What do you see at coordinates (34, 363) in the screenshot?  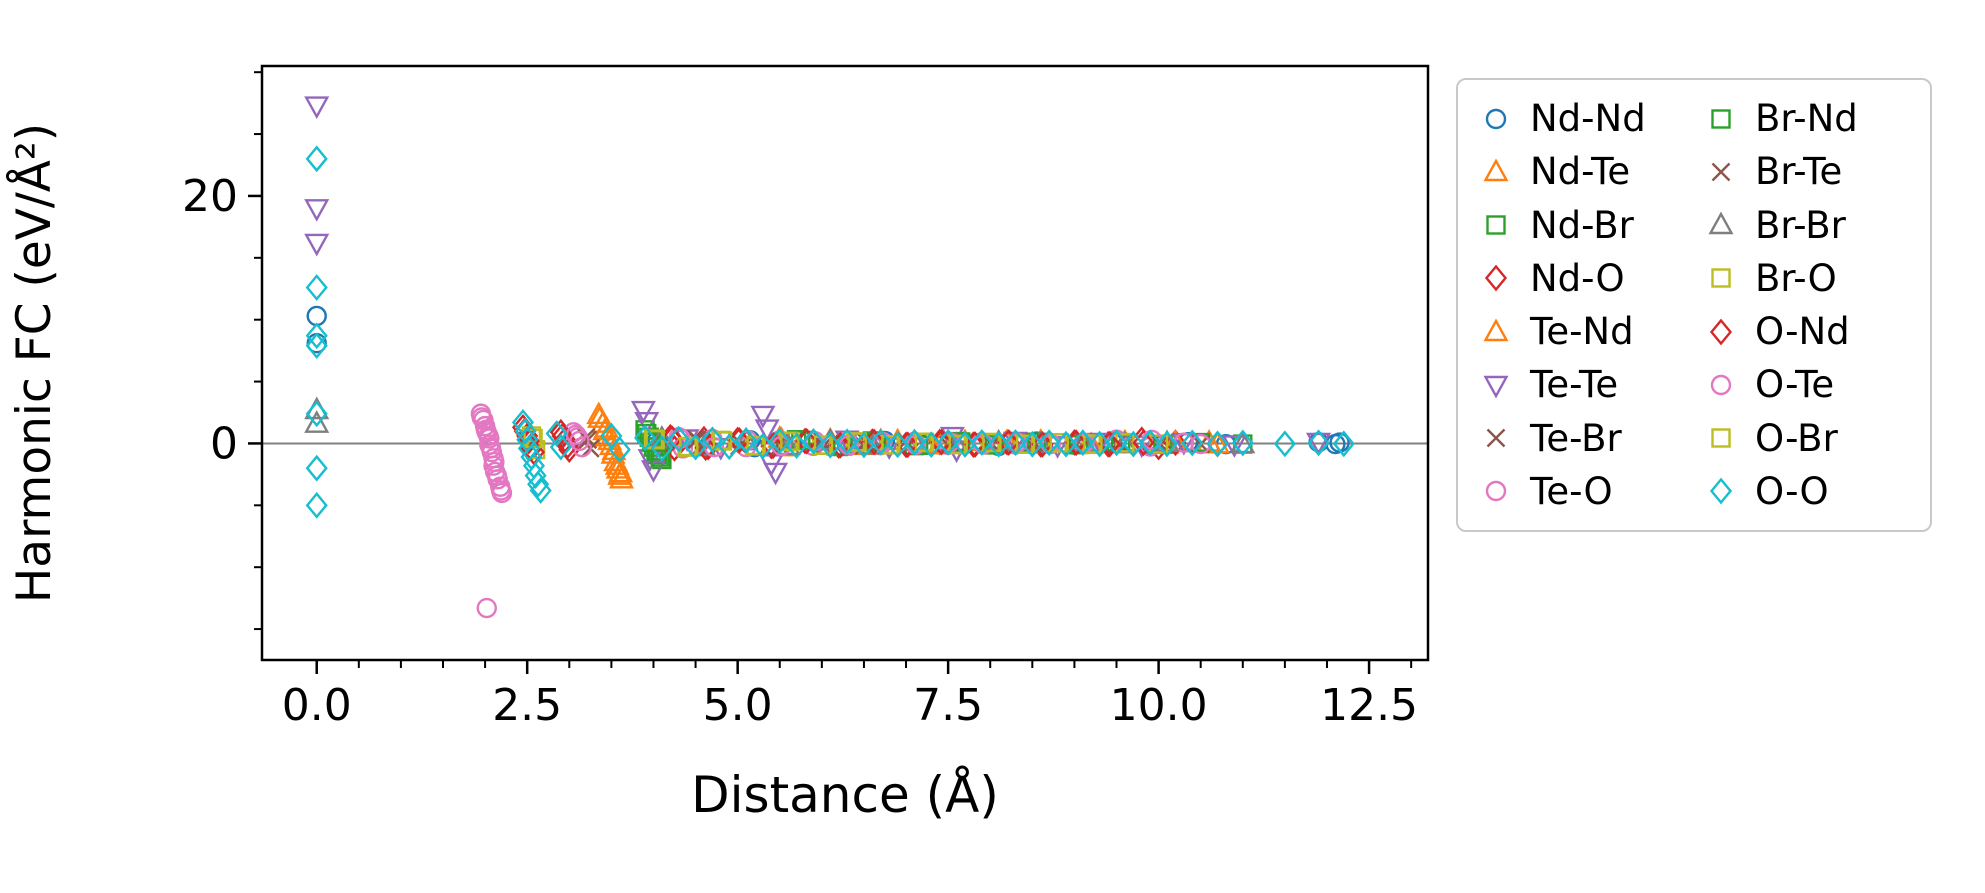 I see `y-axis-label: Harmonic FC (eV/Å²)` at bounding box center [34, 363].